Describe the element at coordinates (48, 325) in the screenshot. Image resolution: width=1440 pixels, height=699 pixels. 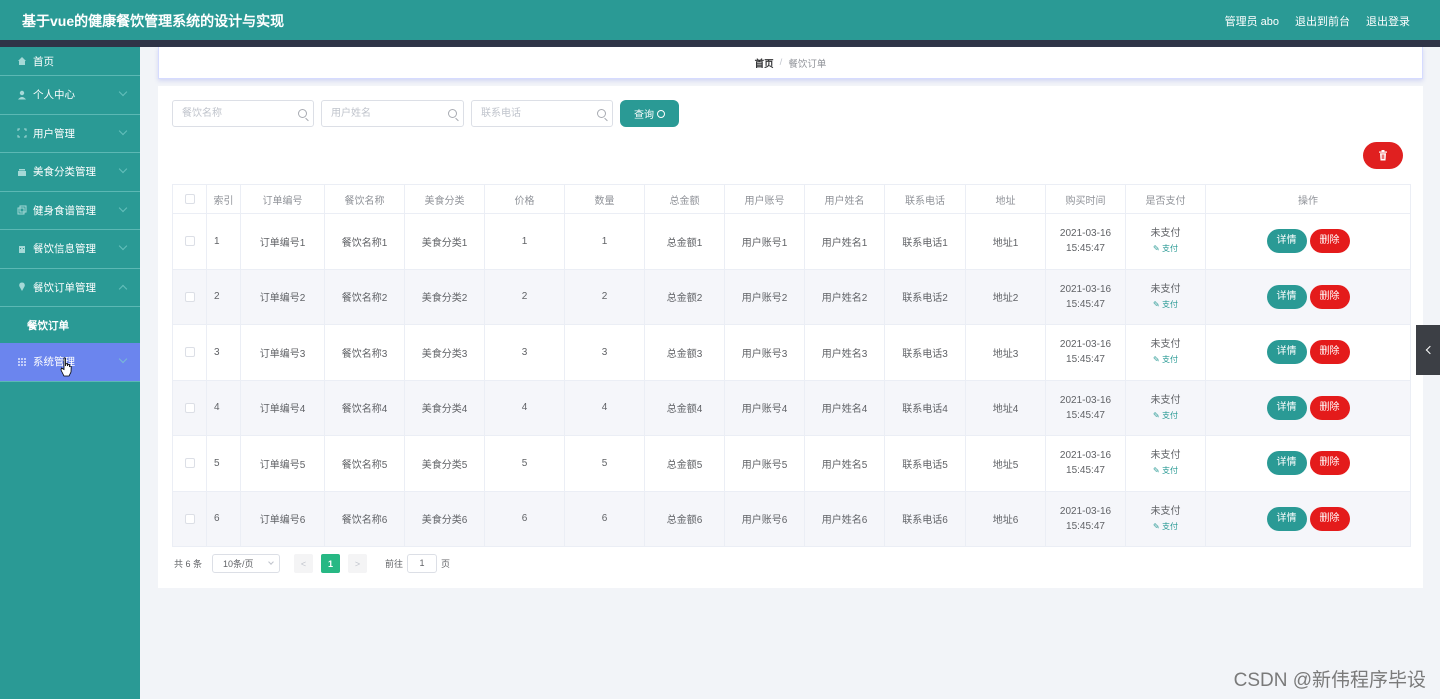
I see `sidebar-subitem-dining-order: 餐饮订单` at that location.